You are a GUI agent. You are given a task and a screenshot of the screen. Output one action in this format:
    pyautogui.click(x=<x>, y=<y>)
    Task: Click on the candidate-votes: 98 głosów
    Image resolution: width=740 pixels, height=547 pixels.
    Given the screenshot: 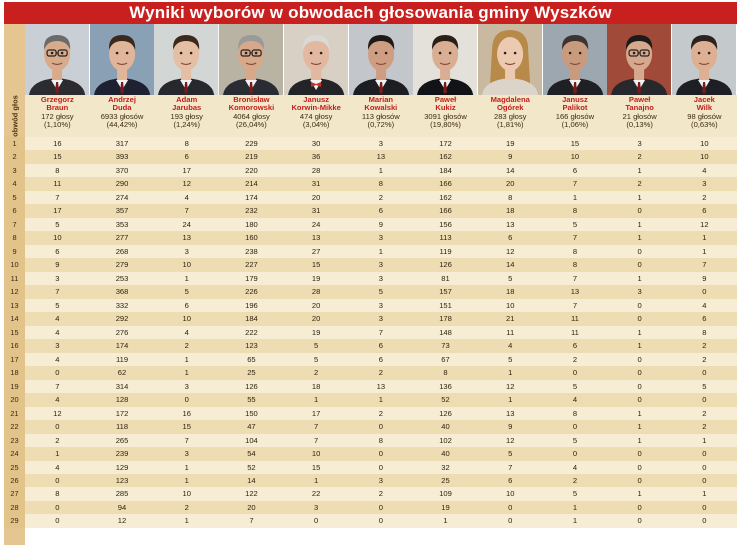 What is the action you would take?
    pyautogui.click(x=704, y=116)
    